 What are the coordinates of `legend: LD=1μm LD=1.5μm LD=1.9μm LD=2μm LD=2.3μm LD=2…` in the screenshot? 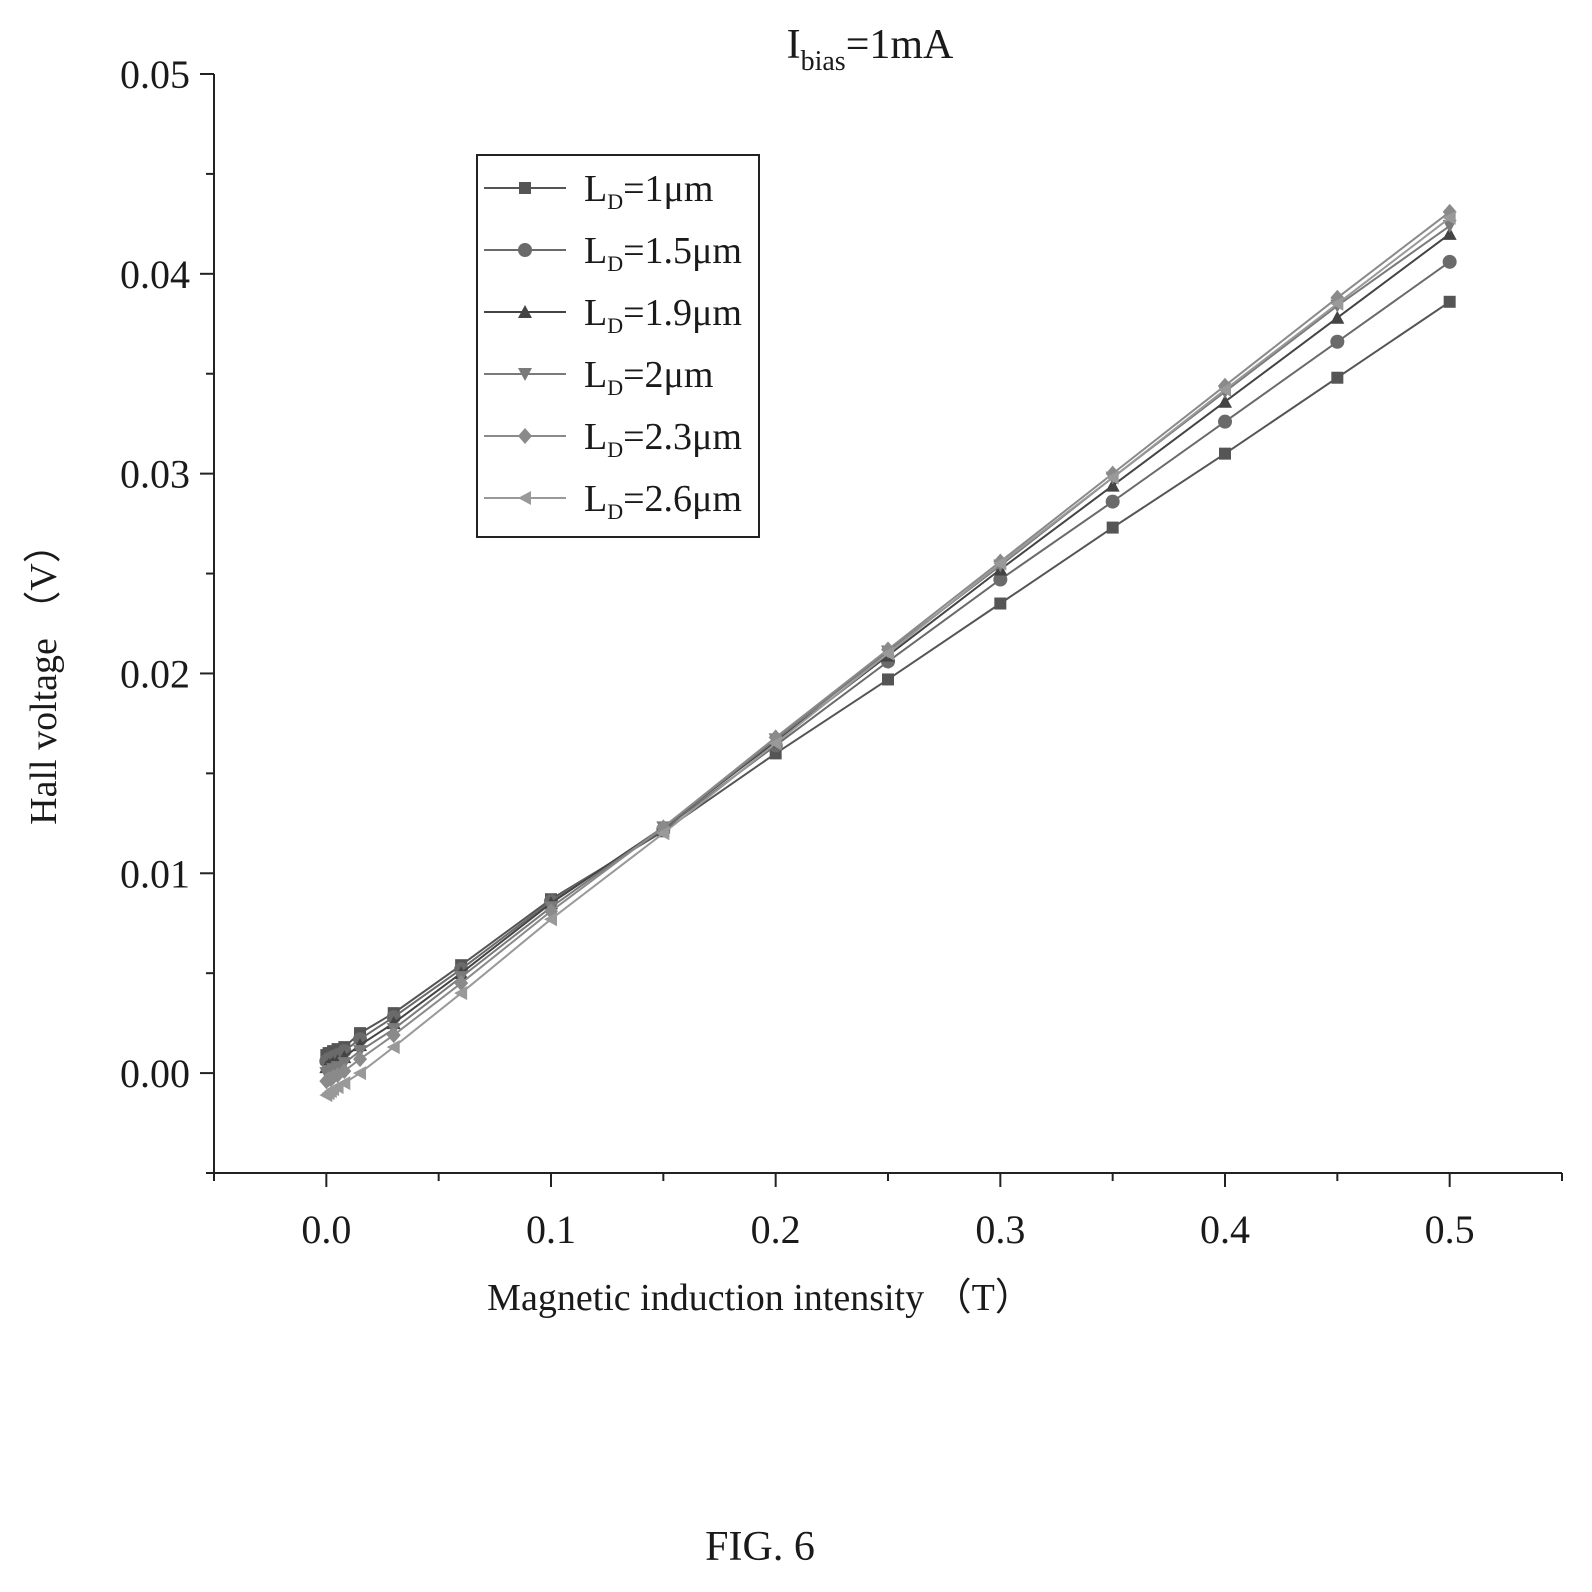 It's located at (618, 346).